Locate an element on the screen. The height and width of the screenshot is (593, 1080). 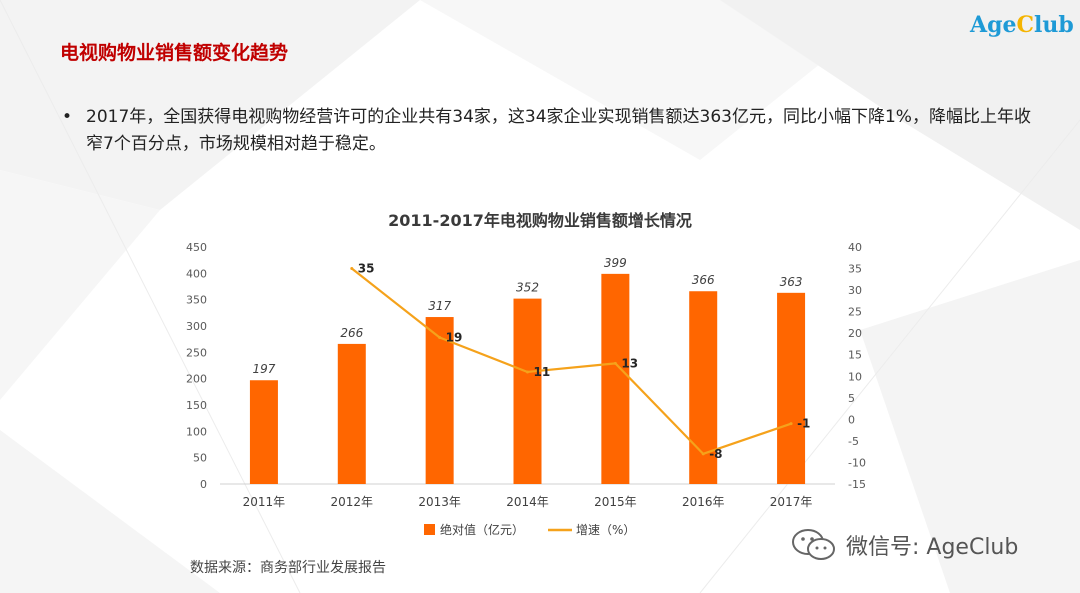
legend-label-bar: 绝对值（亿元） is located at coordinates (482, 529).